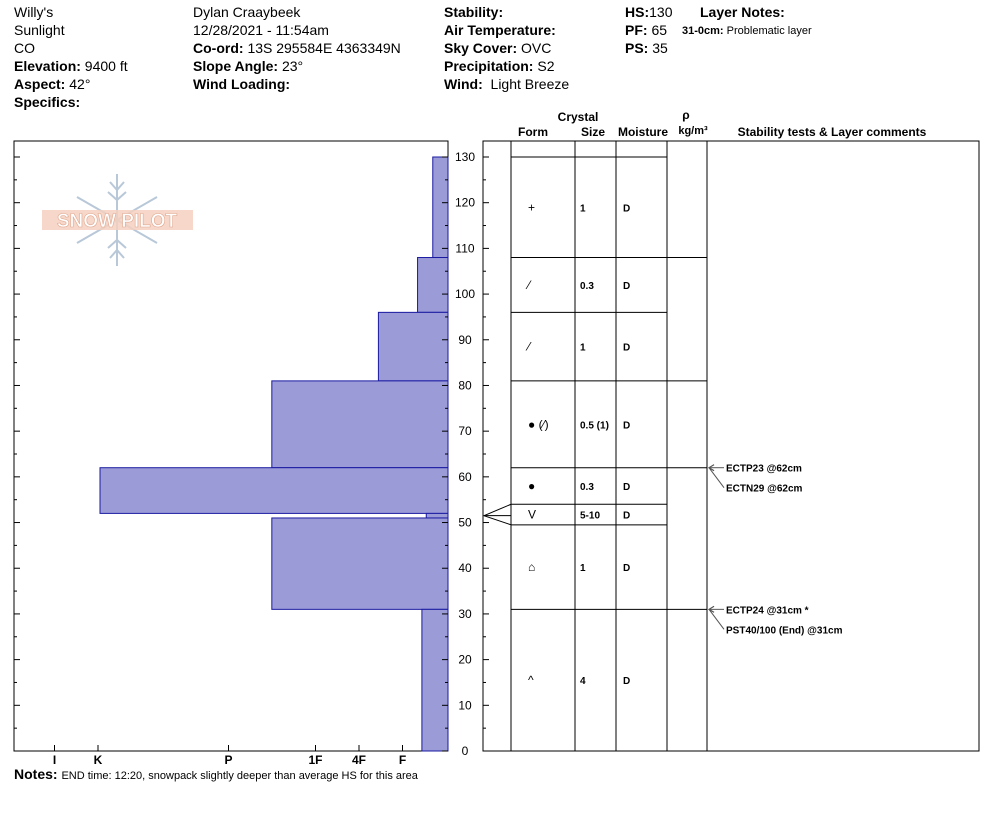  Describe the element at coordinates (832, 132) in the screenshot. I see `comments-header: Stability tests & Layer comments` at that location.